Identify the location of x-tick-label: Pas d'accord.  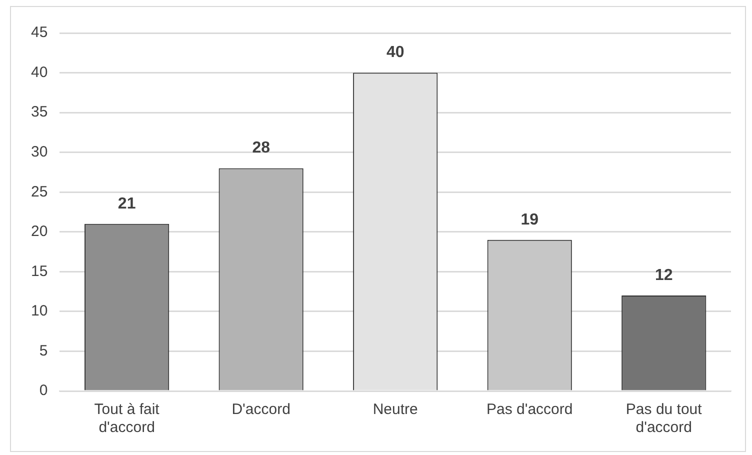
(529, 409).